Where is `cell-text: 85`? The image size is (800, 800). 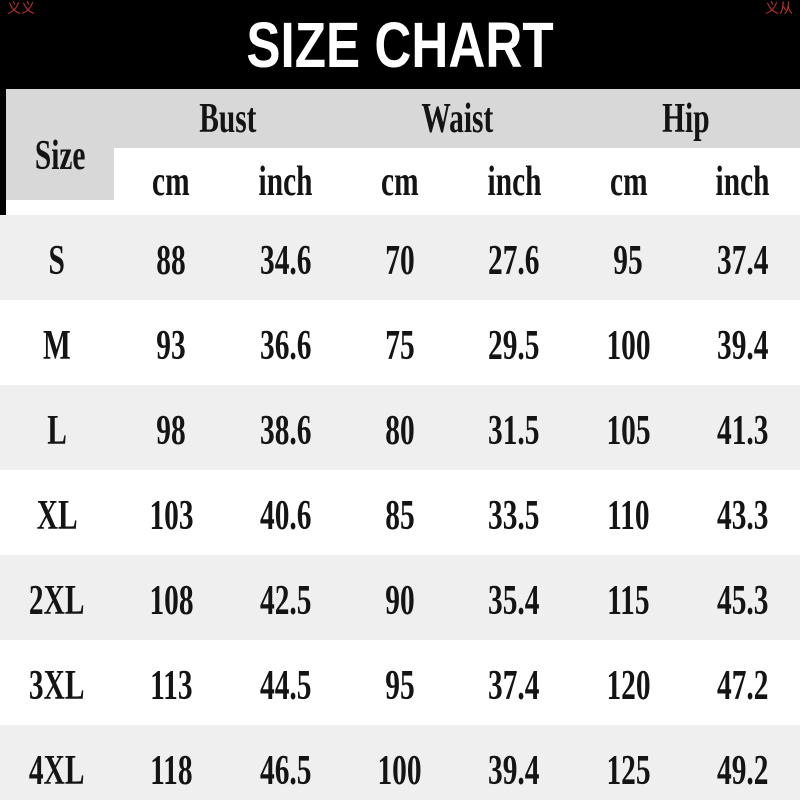
cell-text: 85 is located at coordinates (400, 515).